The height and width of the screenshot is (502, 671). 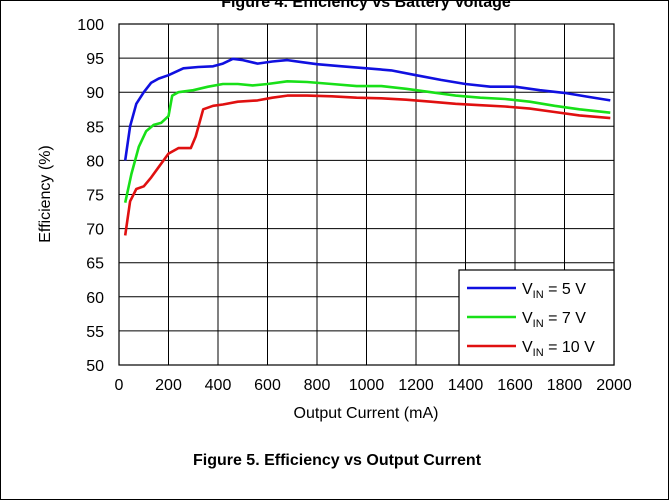 I want to click on x-tick-label: 2000, so click(x=614, y=385).